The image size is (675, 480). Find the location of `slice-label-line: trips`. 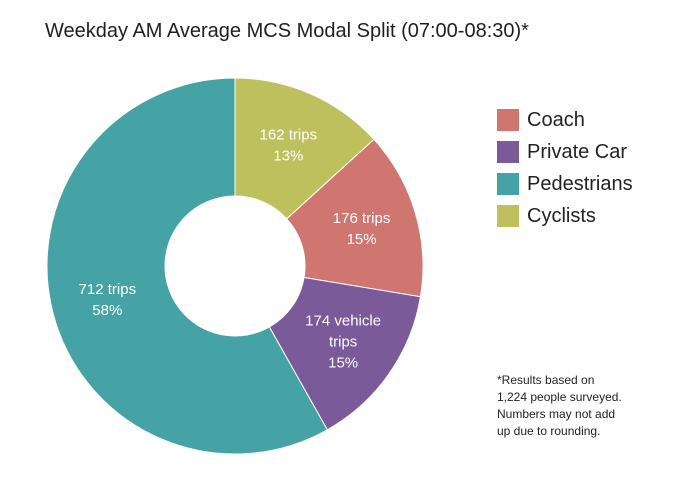

slice-label-line: trips is located at coordinates (343, 342).